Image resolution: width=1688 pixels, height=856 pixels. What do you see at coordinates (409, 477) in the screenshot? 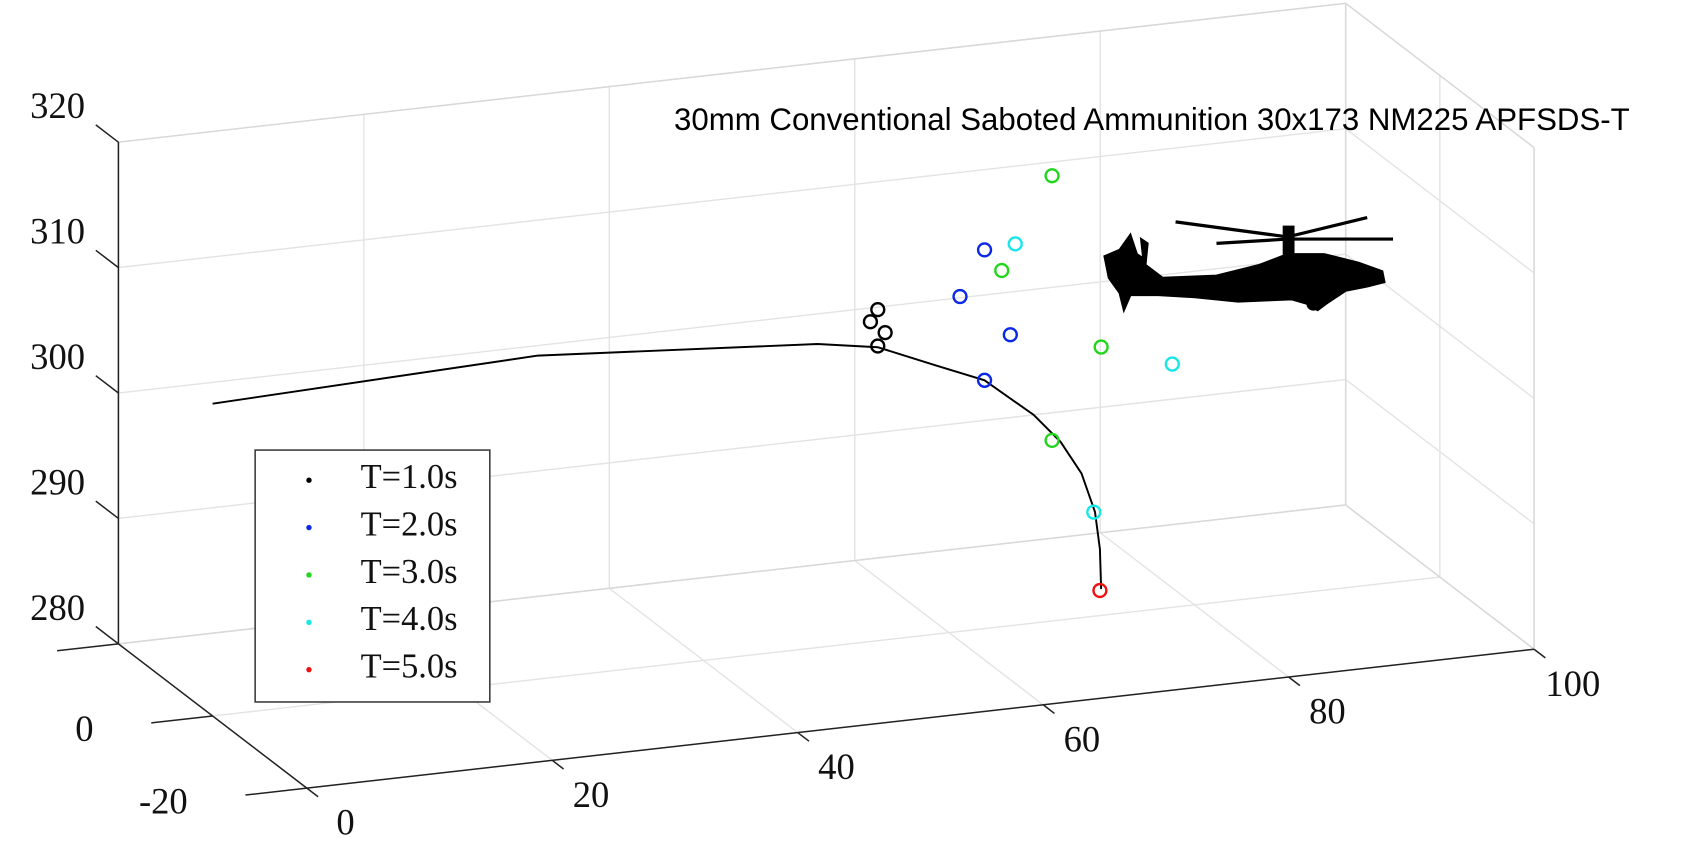
I see `legend-label: T=1.0s` at bounding box center [409, 477].